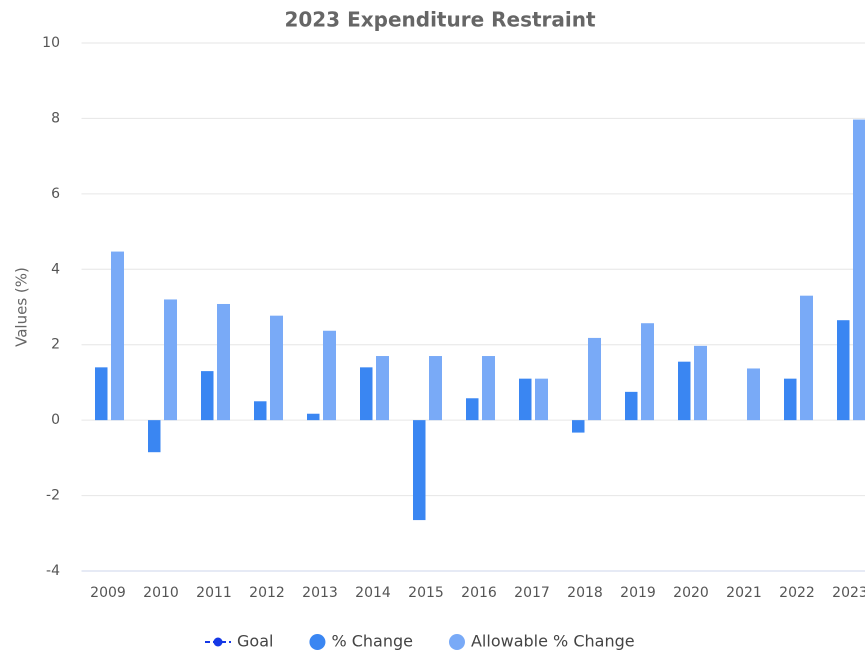 The height and width of the screenshot is (653, 865). I want to click on y-tick-label: 8, so click(55, 118).